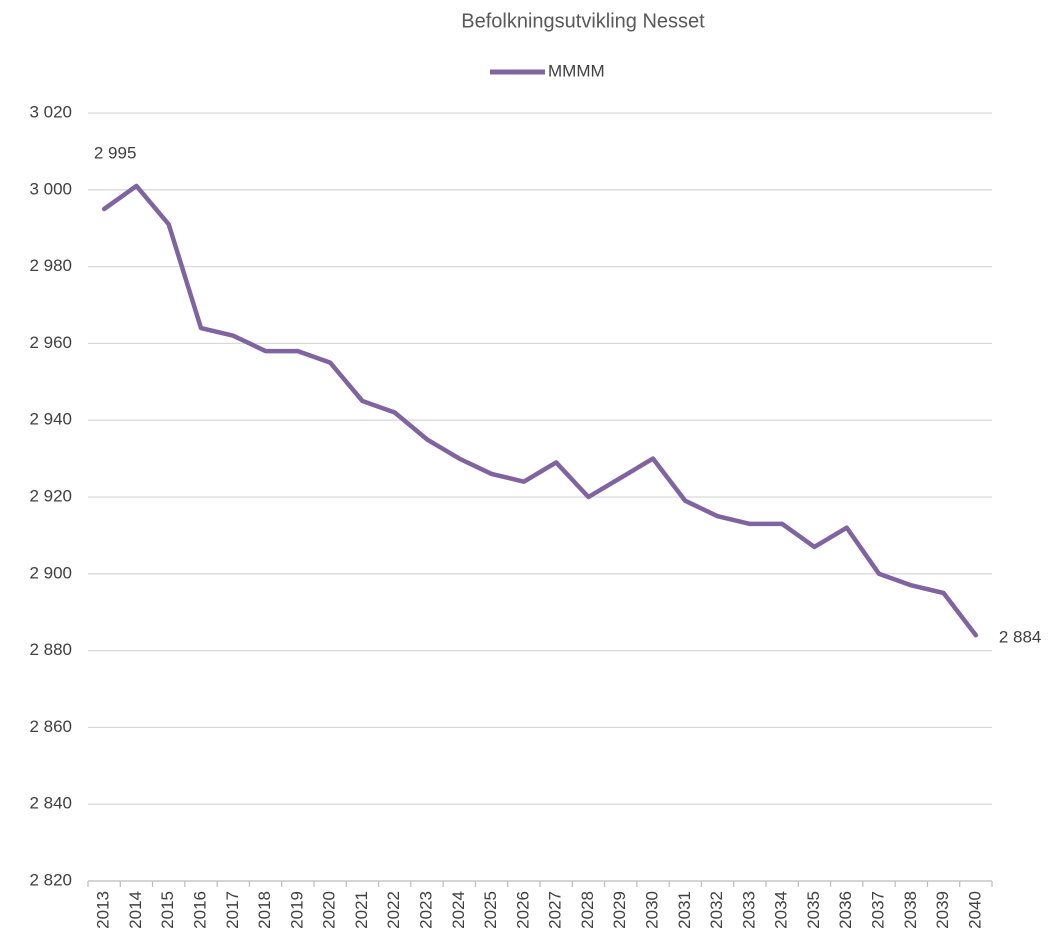  What do you see at coordinates (974, 910) in the screenshot?
I see `x-tick-label: 2040` at bounding box center [974, 910].